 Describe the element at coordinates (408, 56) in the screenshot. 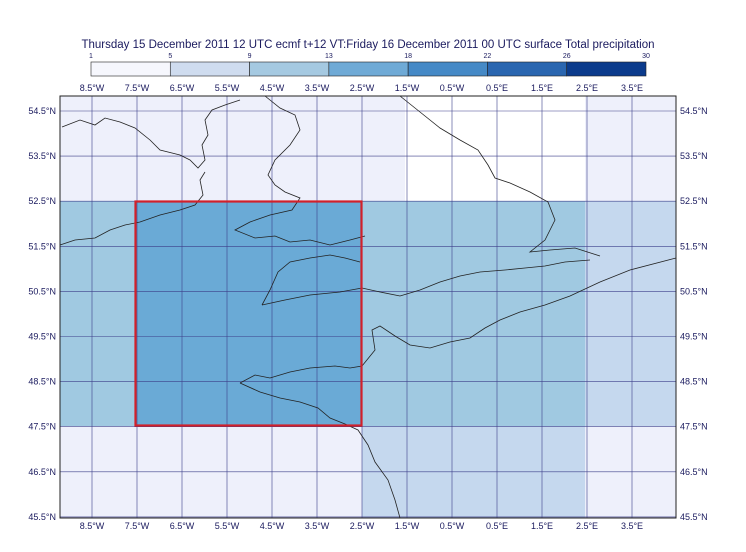

I see `colorbar-label: 18` at that location.